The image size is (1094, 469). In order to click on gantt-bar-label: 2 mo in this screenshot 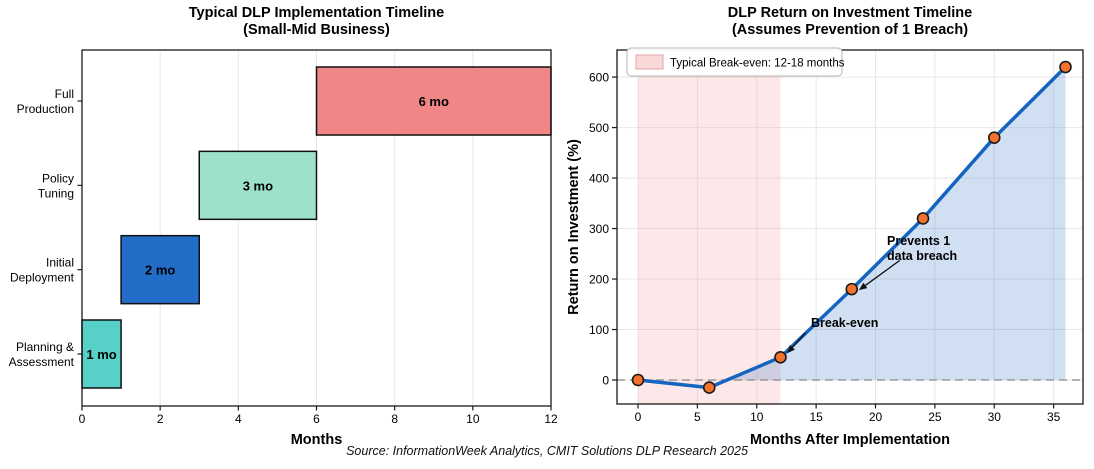, I will do `click(160, 270)`.